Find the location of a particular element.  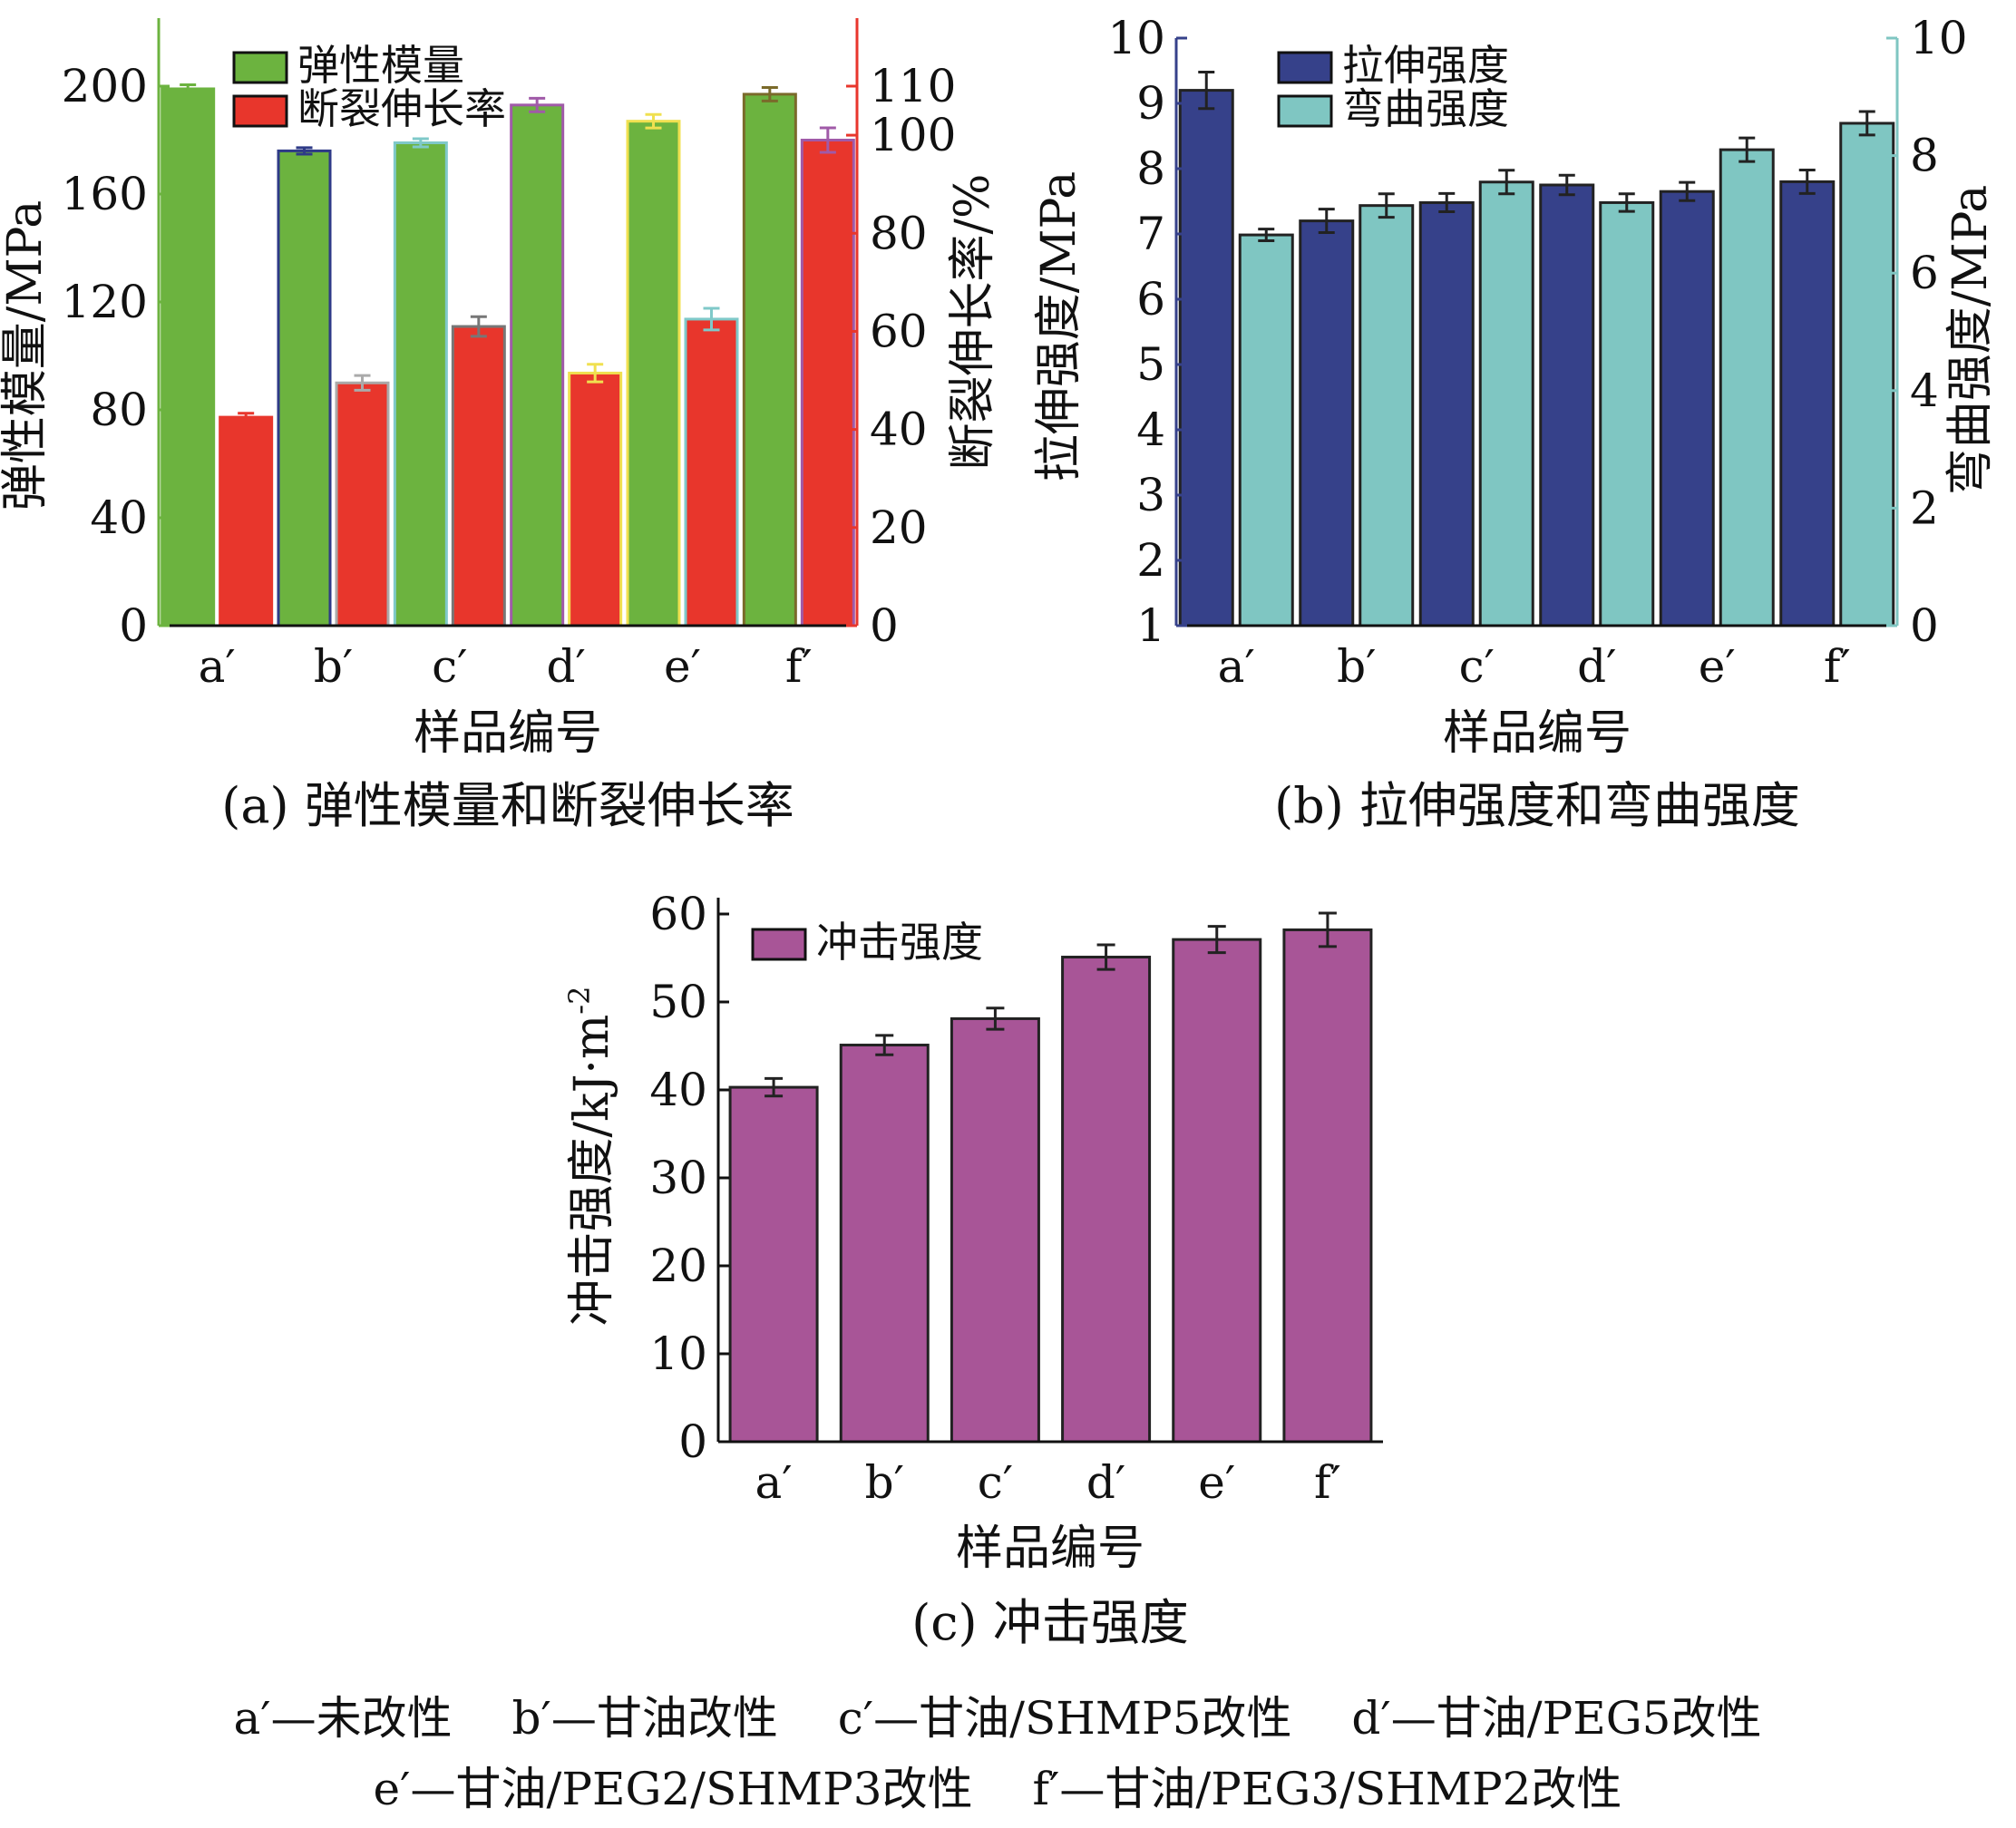

ytick-left-a-tick-label-5: 200 is located at coordinates (105, 86).